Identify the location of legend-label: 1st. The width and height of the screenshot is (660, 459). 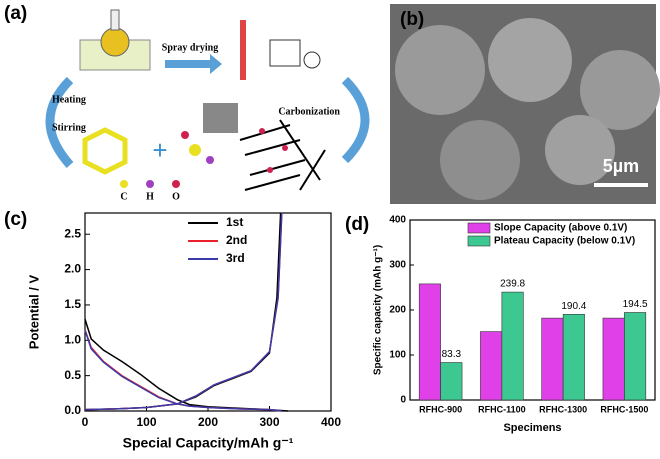
(234, 222).